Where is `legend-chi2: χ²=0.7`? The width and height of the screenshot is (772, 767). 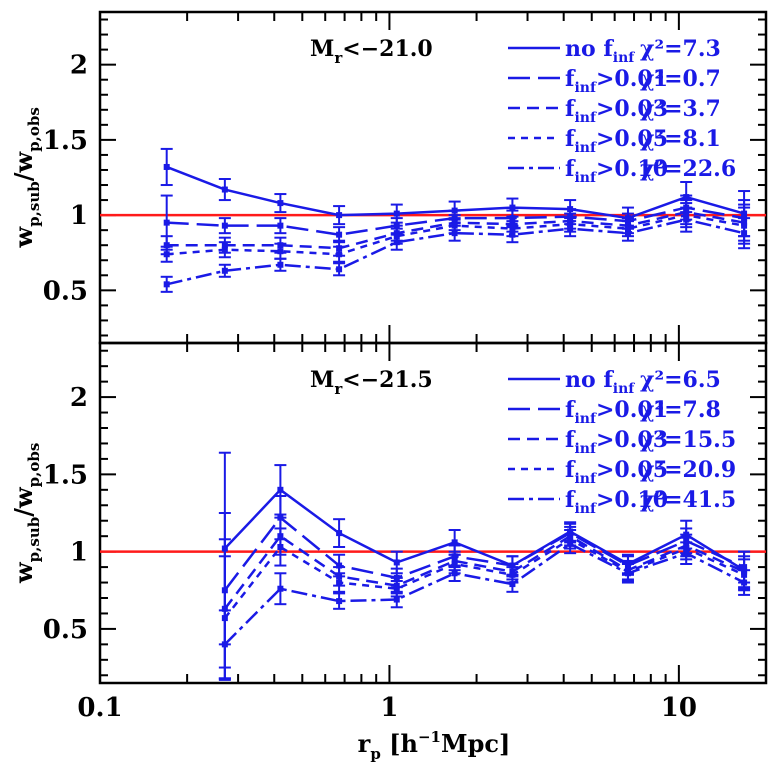
legend-chi2: χ²=0.7 is located at coordinates (680, 79).